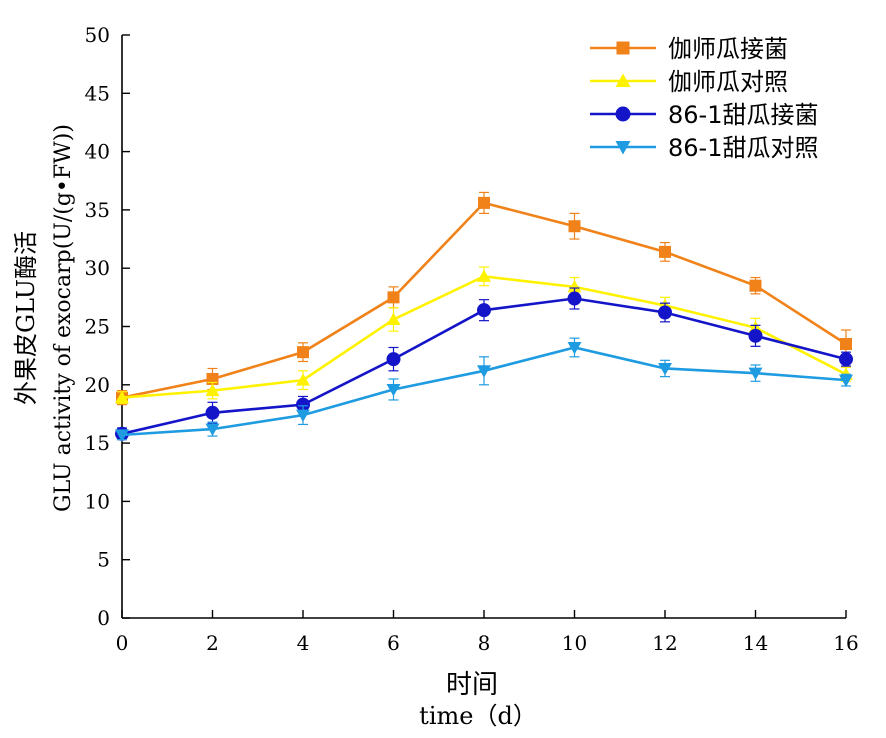 This screenshot has height=738, width=886. What do you see at coordinates (97, 35) in the screenshot?
I see `y-tick-label: 50` at bounding box center [97, 35].